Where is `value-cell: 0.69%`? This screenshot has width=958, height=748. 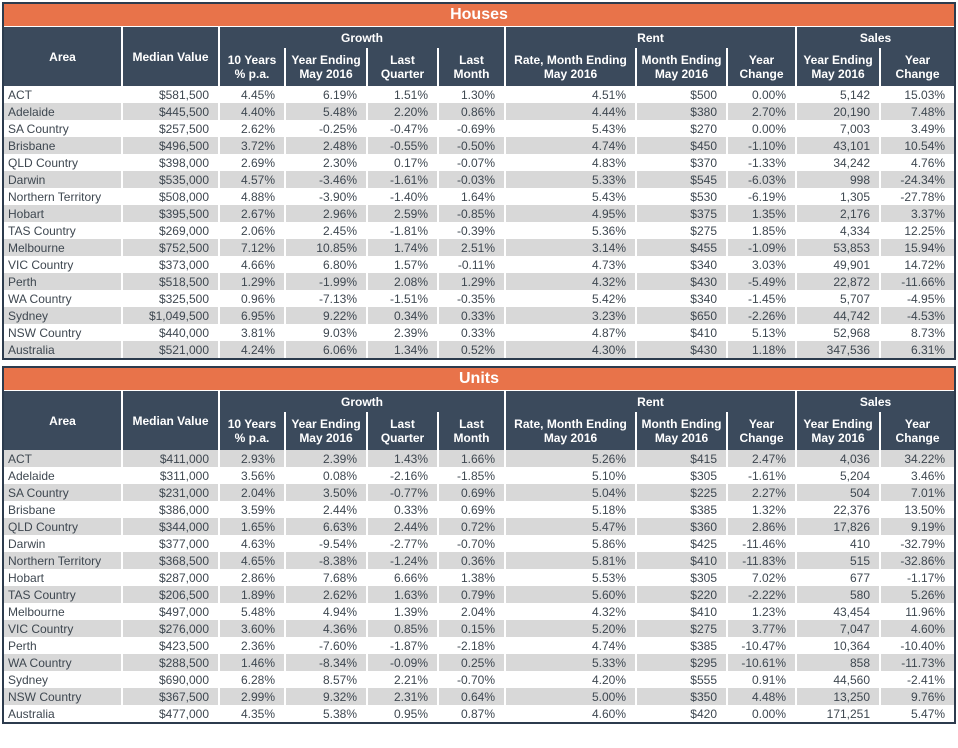
value-cell: 0.69% is located at coordinates (471, 492).